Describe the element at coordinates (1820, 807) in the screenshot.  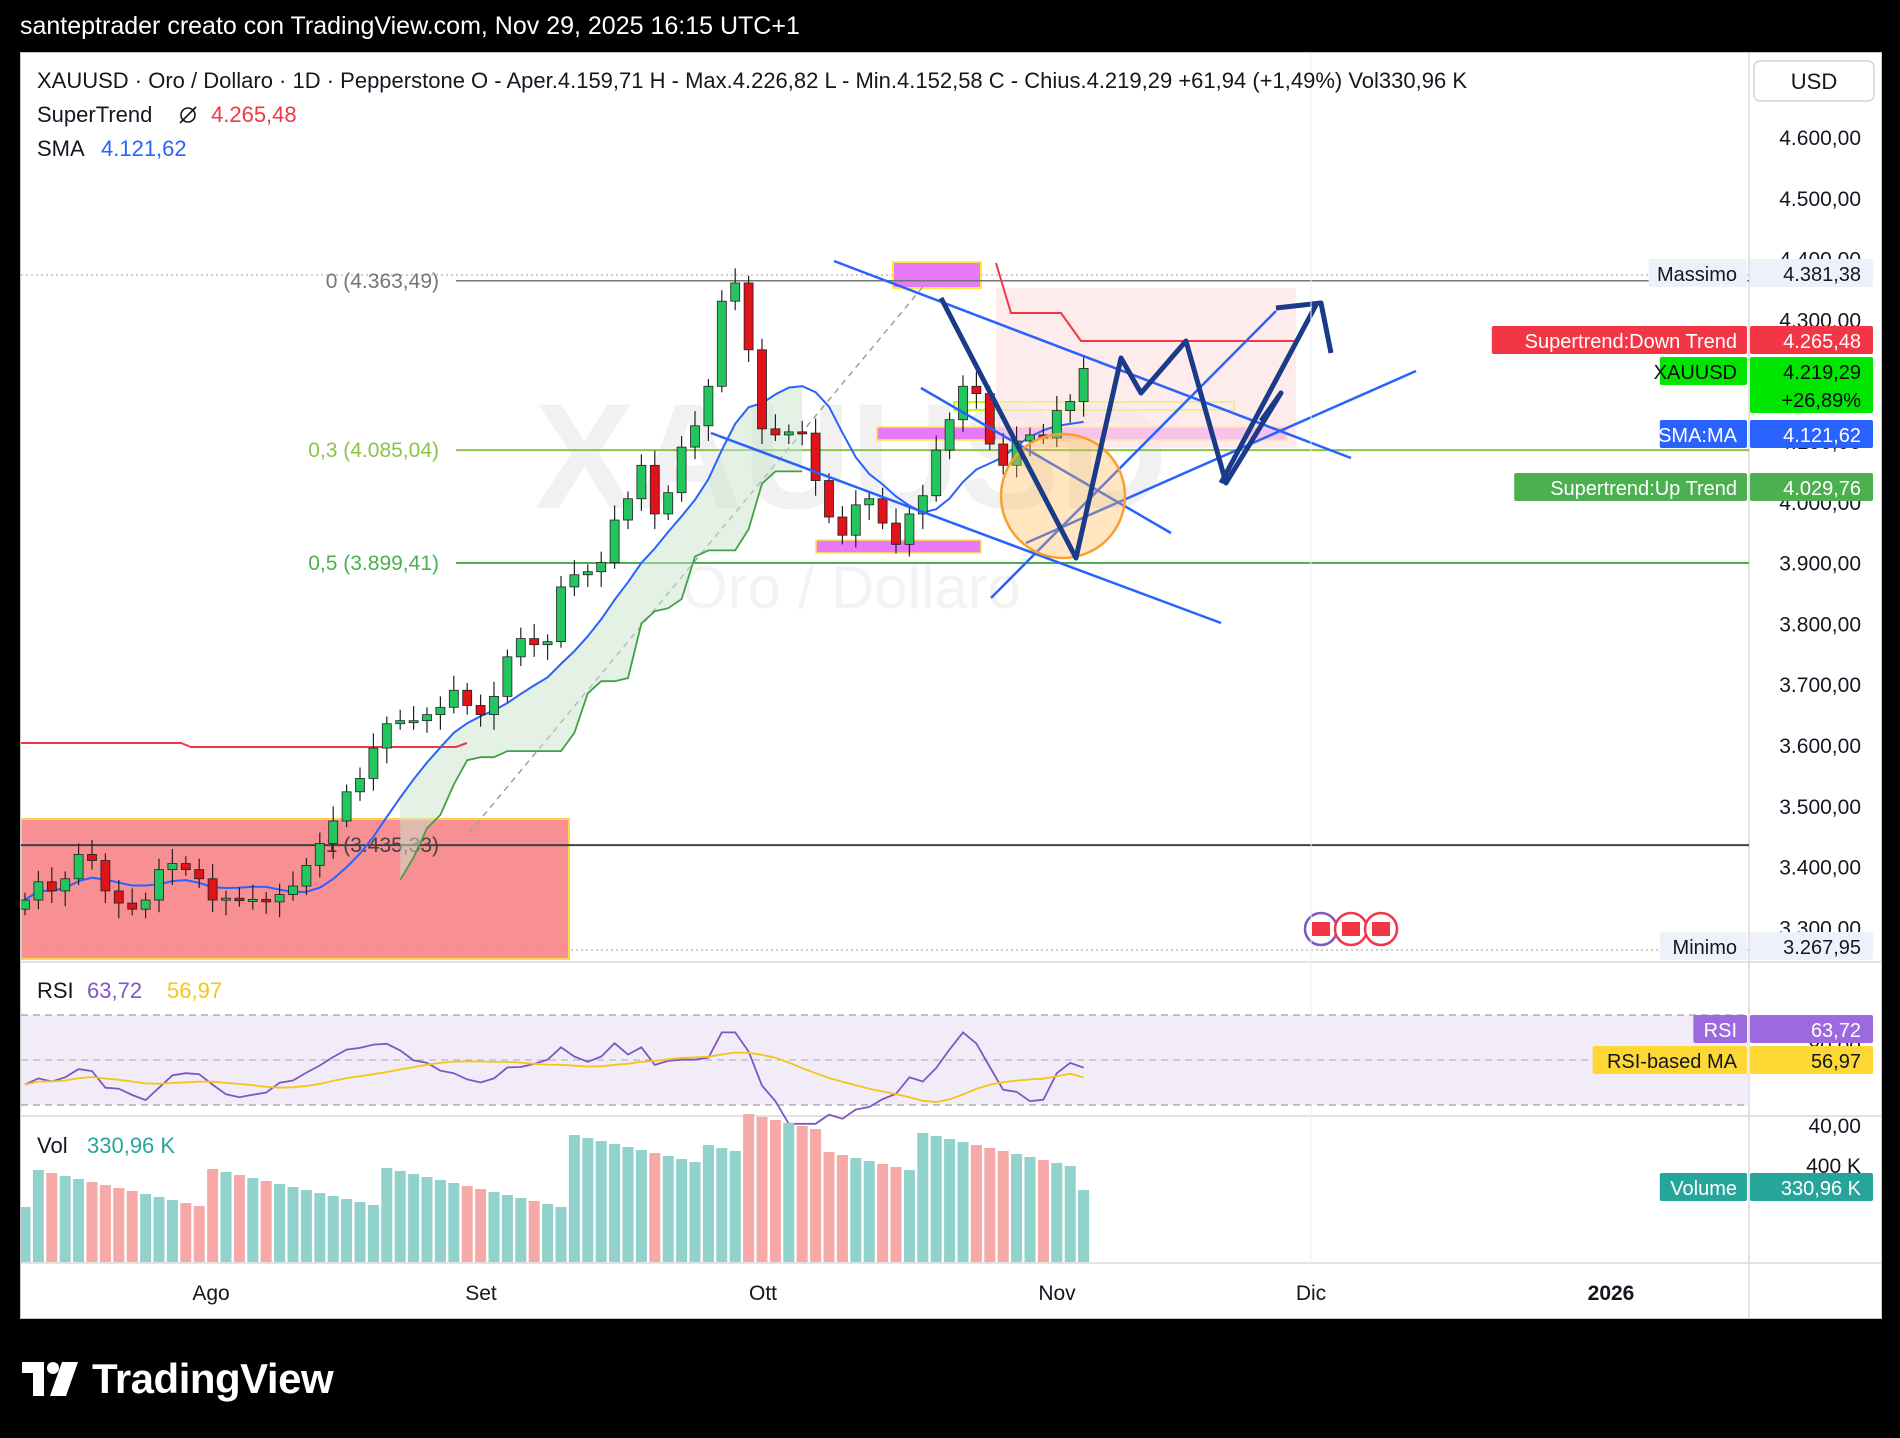
I see `price-tick: 3.500,00` at that location.